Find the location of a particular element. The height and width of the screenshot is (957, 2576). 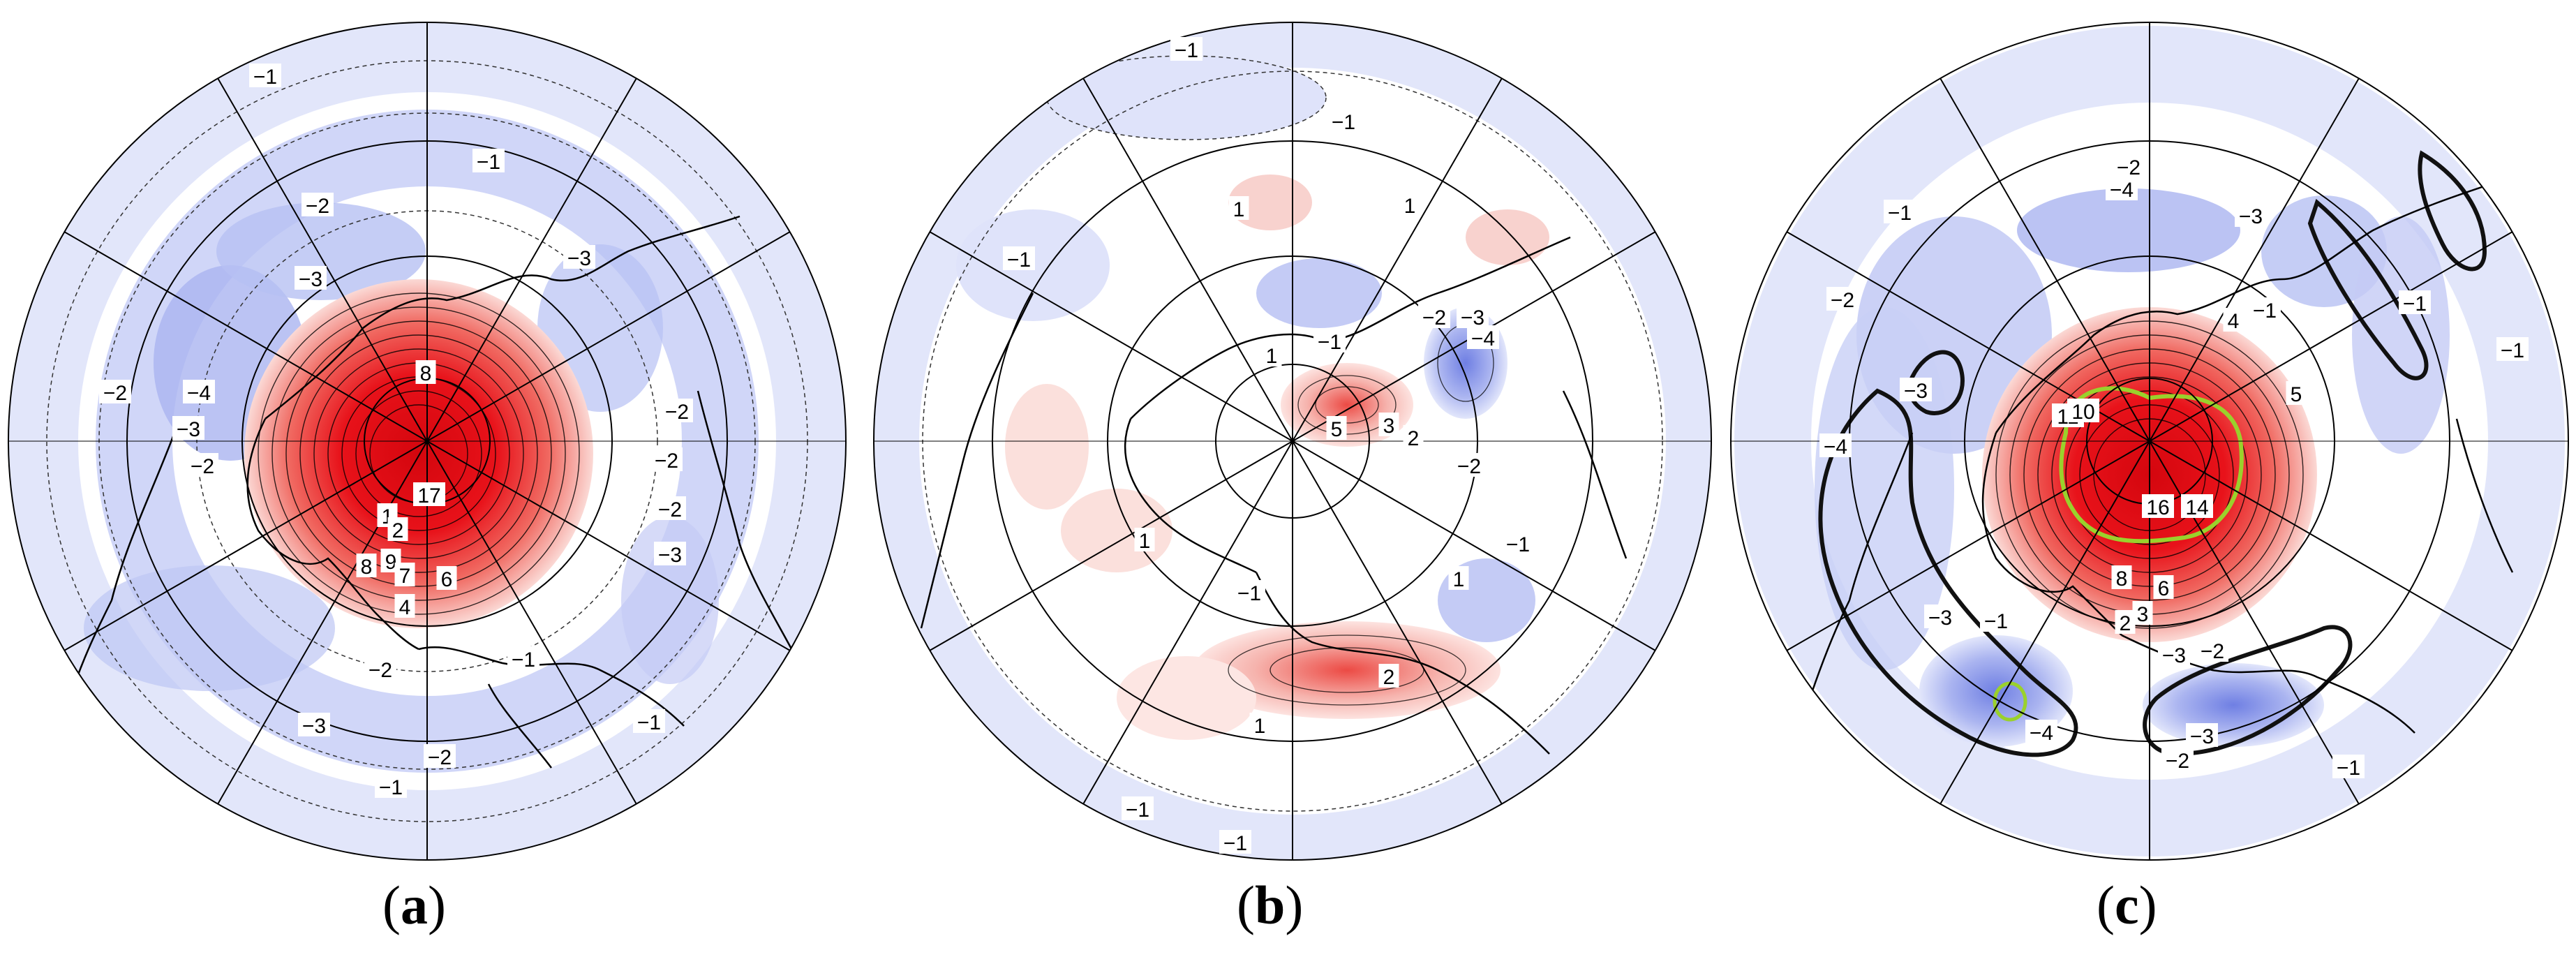

panel-b-caption: (b) is located at coordinates (1270, 905).